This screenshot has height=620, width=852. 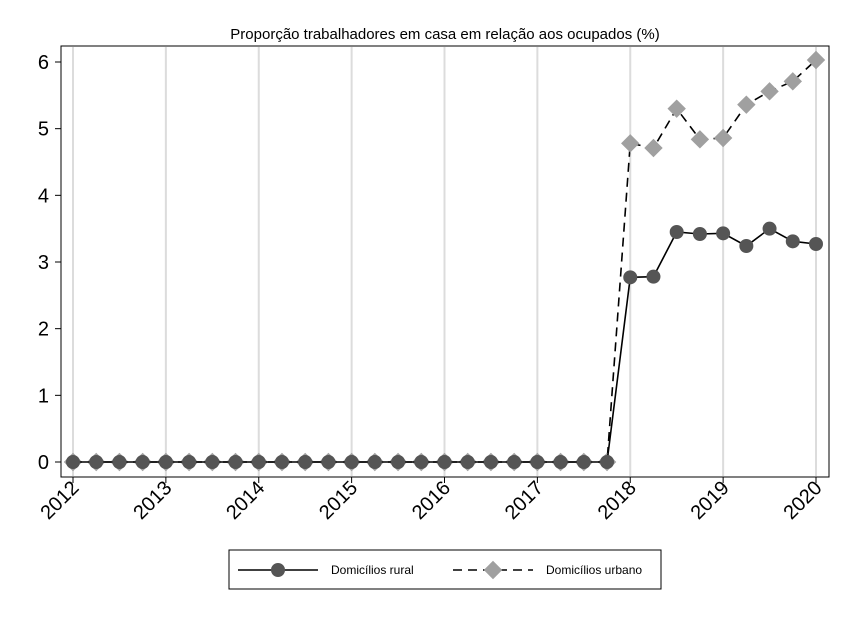 I want to click on y-tick-label-3: 3, so click(x=43, y=263).